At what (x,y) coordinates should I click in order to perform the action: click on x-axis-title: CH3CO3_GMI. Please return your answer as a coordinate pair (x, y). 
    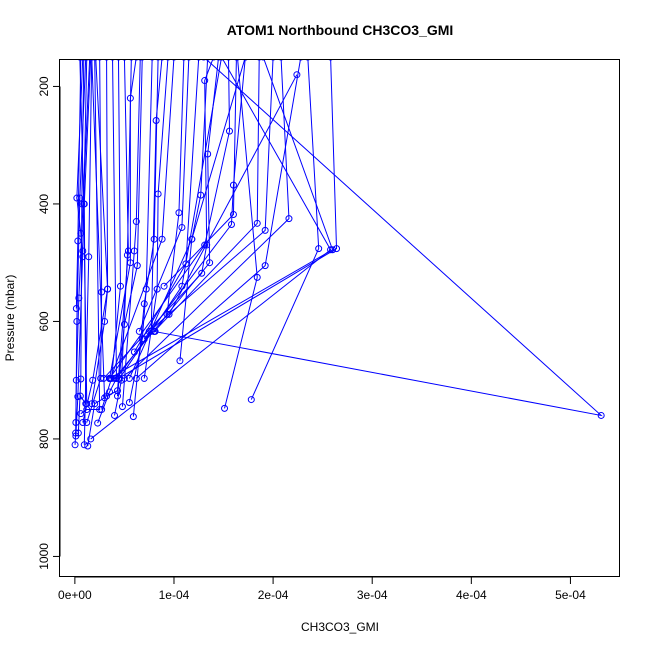
    Looking at the image, I should click on (340, 627).